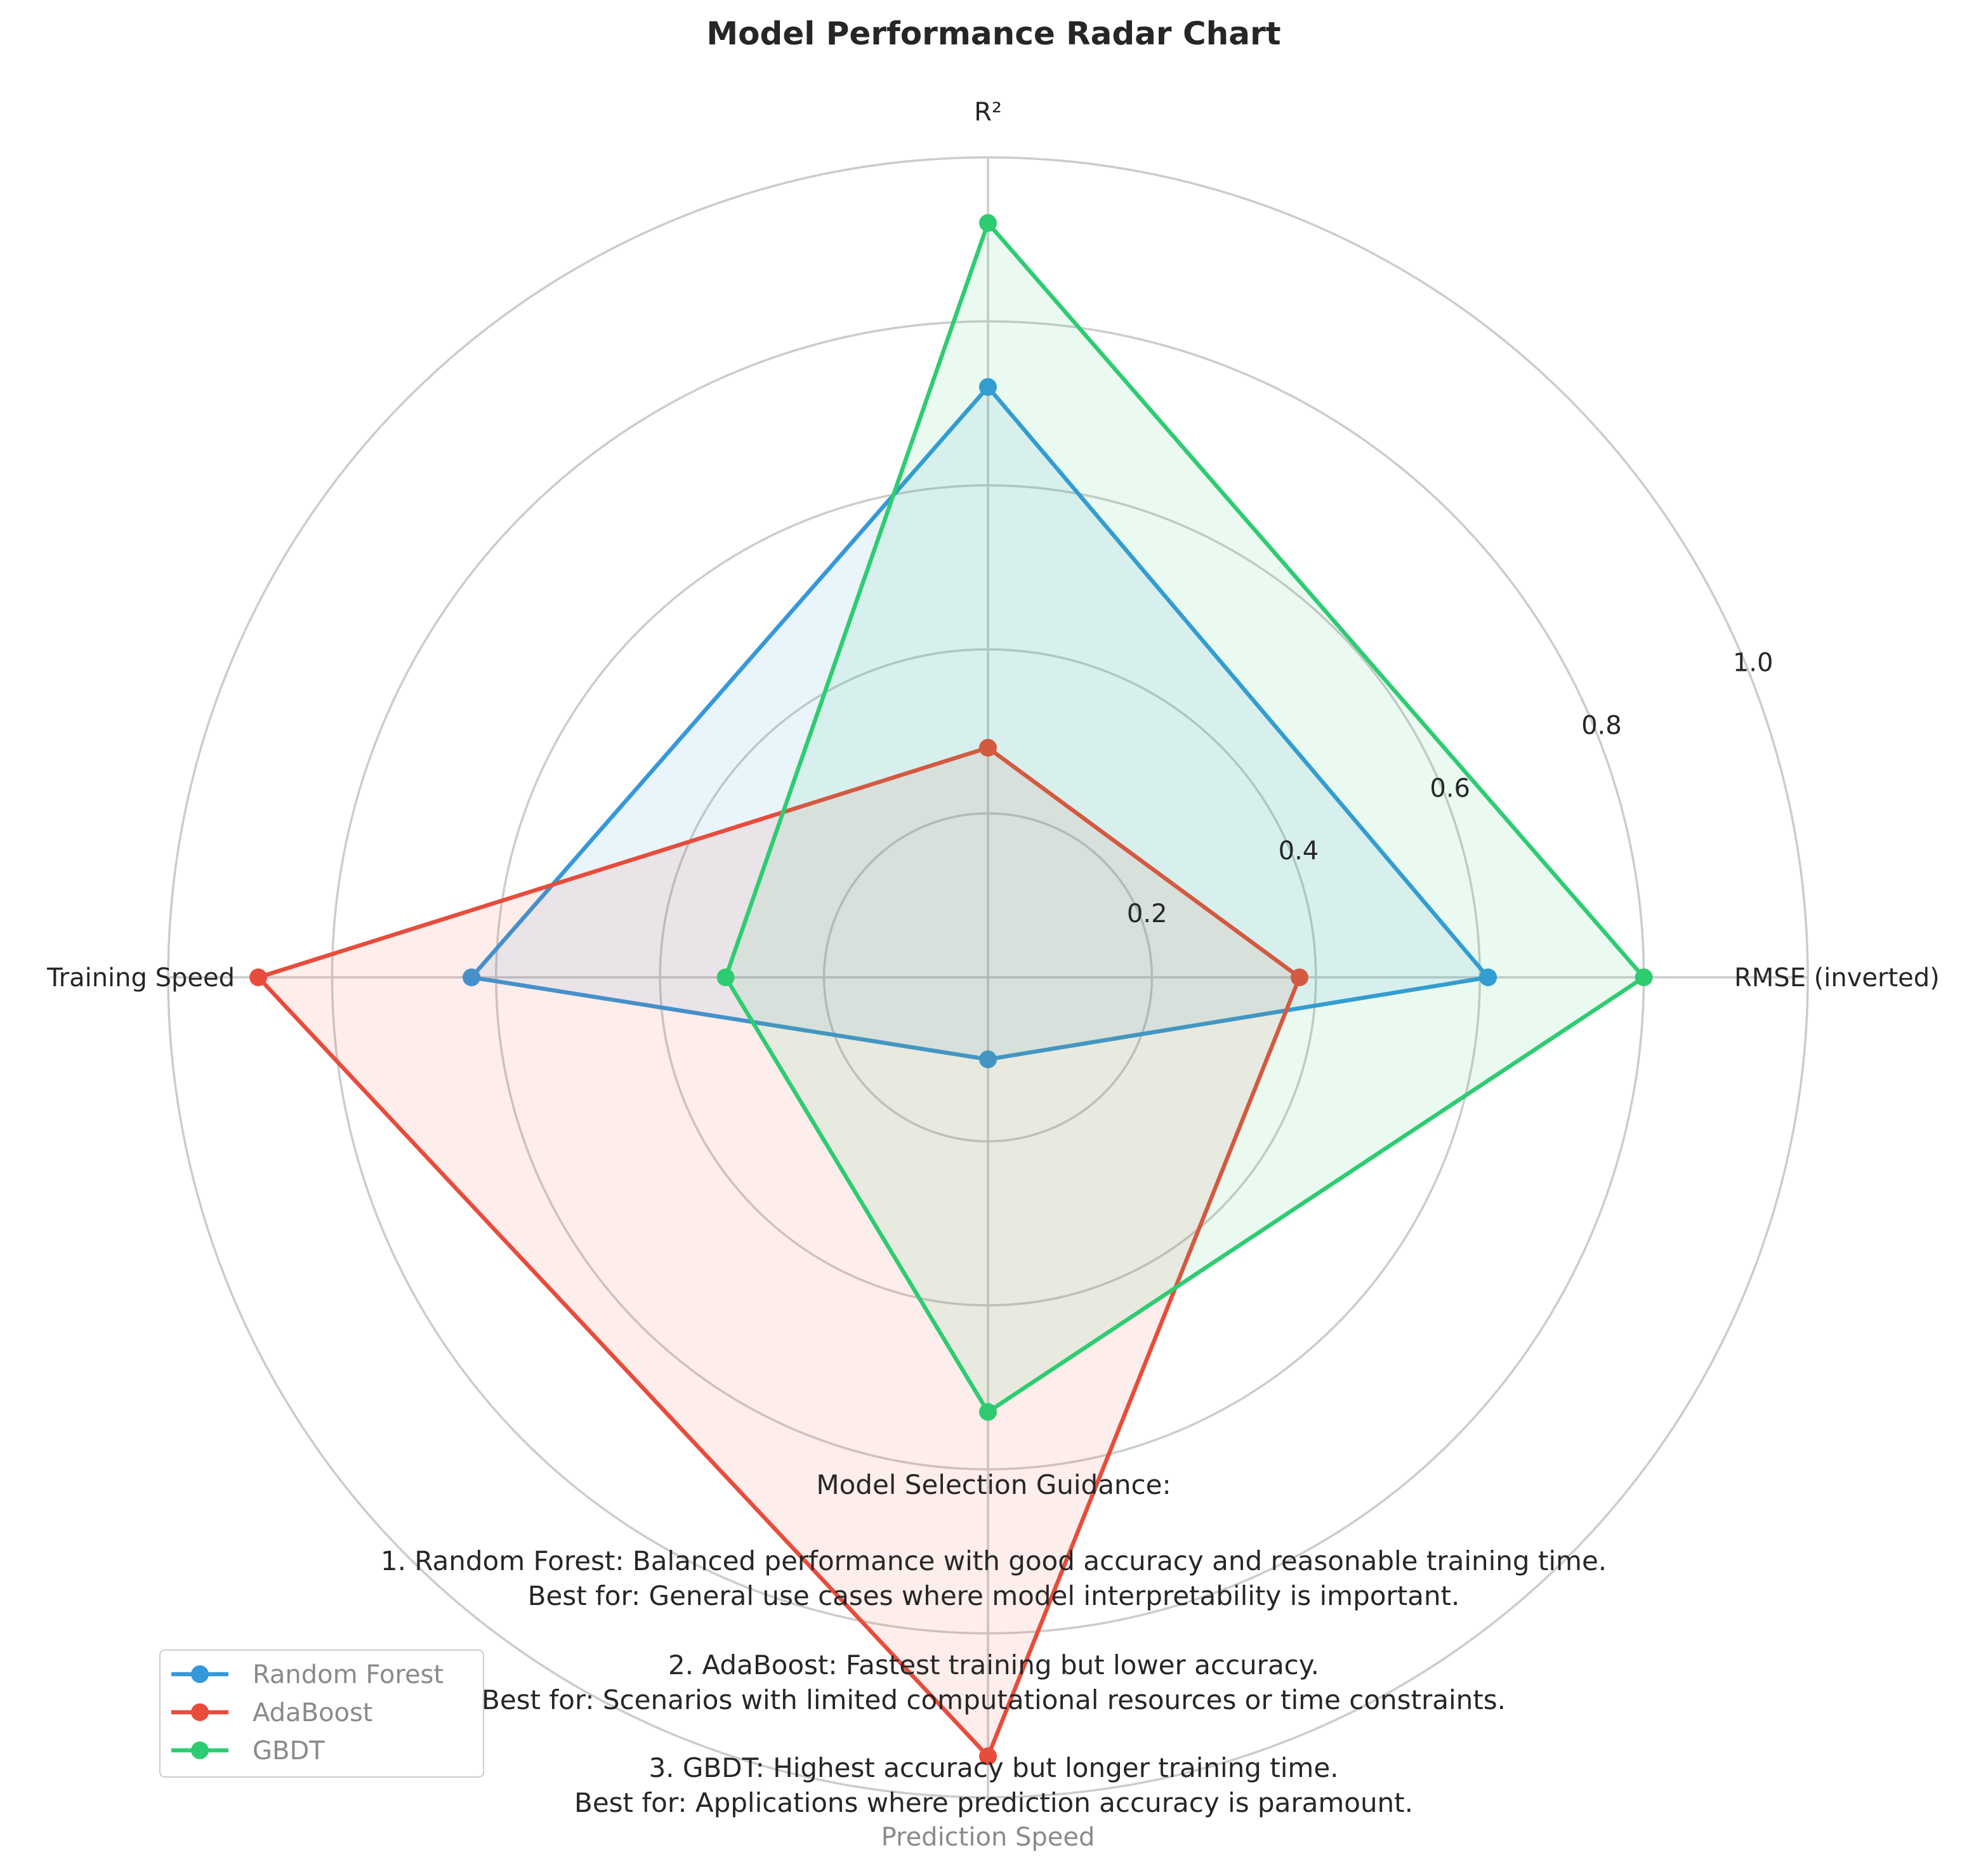 The image size is (1988, 1876). Describe the element at coordinates (993, 1485) in the screenshot. I see `guidance-heading: Model Selection Guidance:` at that location.